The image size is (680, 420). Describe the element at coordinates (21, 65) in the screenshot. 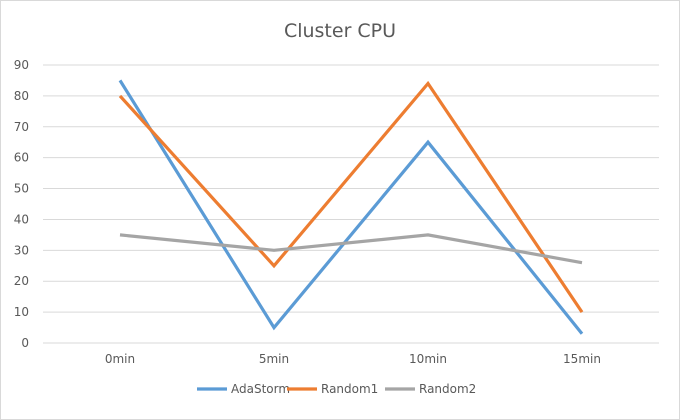

I see `y-tick-label: 90` at that location.